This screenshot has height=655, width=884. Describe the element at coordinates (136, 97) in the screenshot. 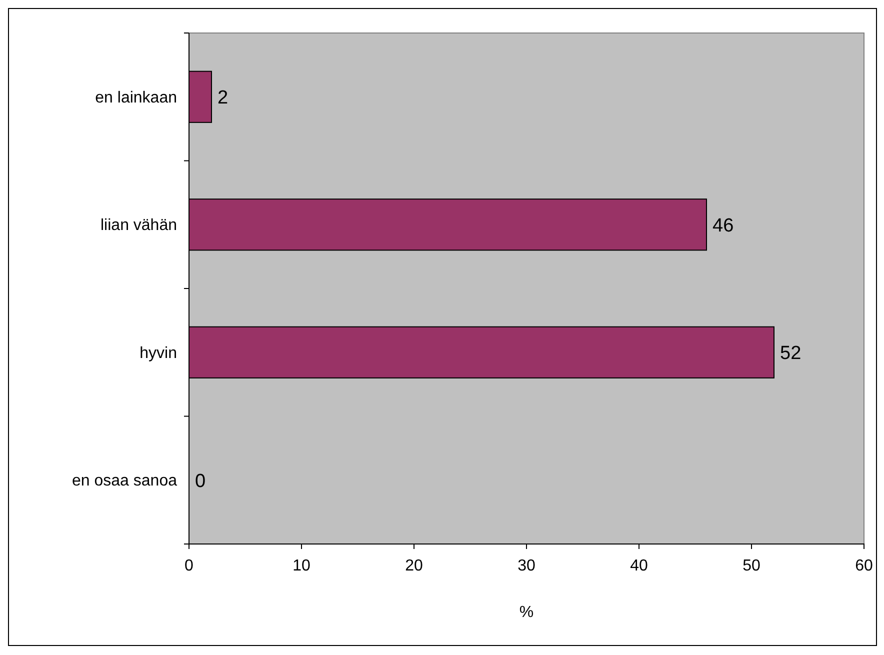

I see `y-tick-label: en lainkaan` at that location.